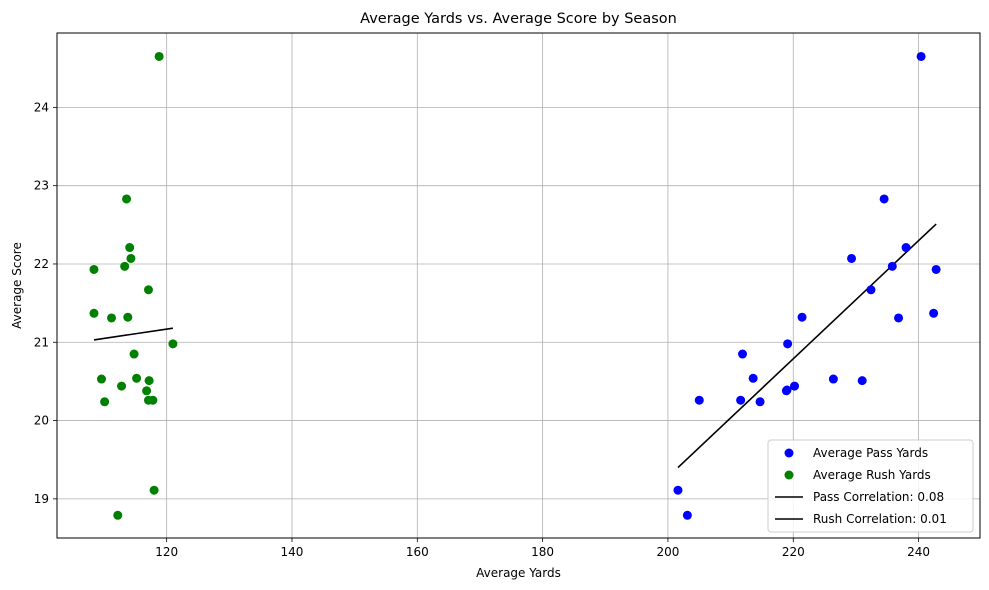 The image size is (989, 590). I want to click on y-tick-label: 19, so click(41, 499).